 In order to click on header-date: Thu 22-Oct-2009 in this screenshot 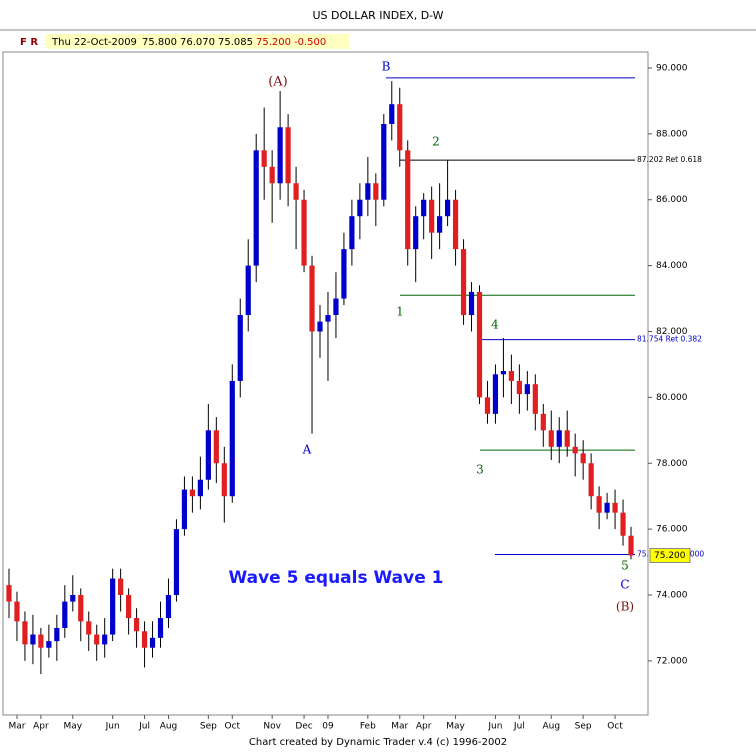, I will do `click(94, 42)`.